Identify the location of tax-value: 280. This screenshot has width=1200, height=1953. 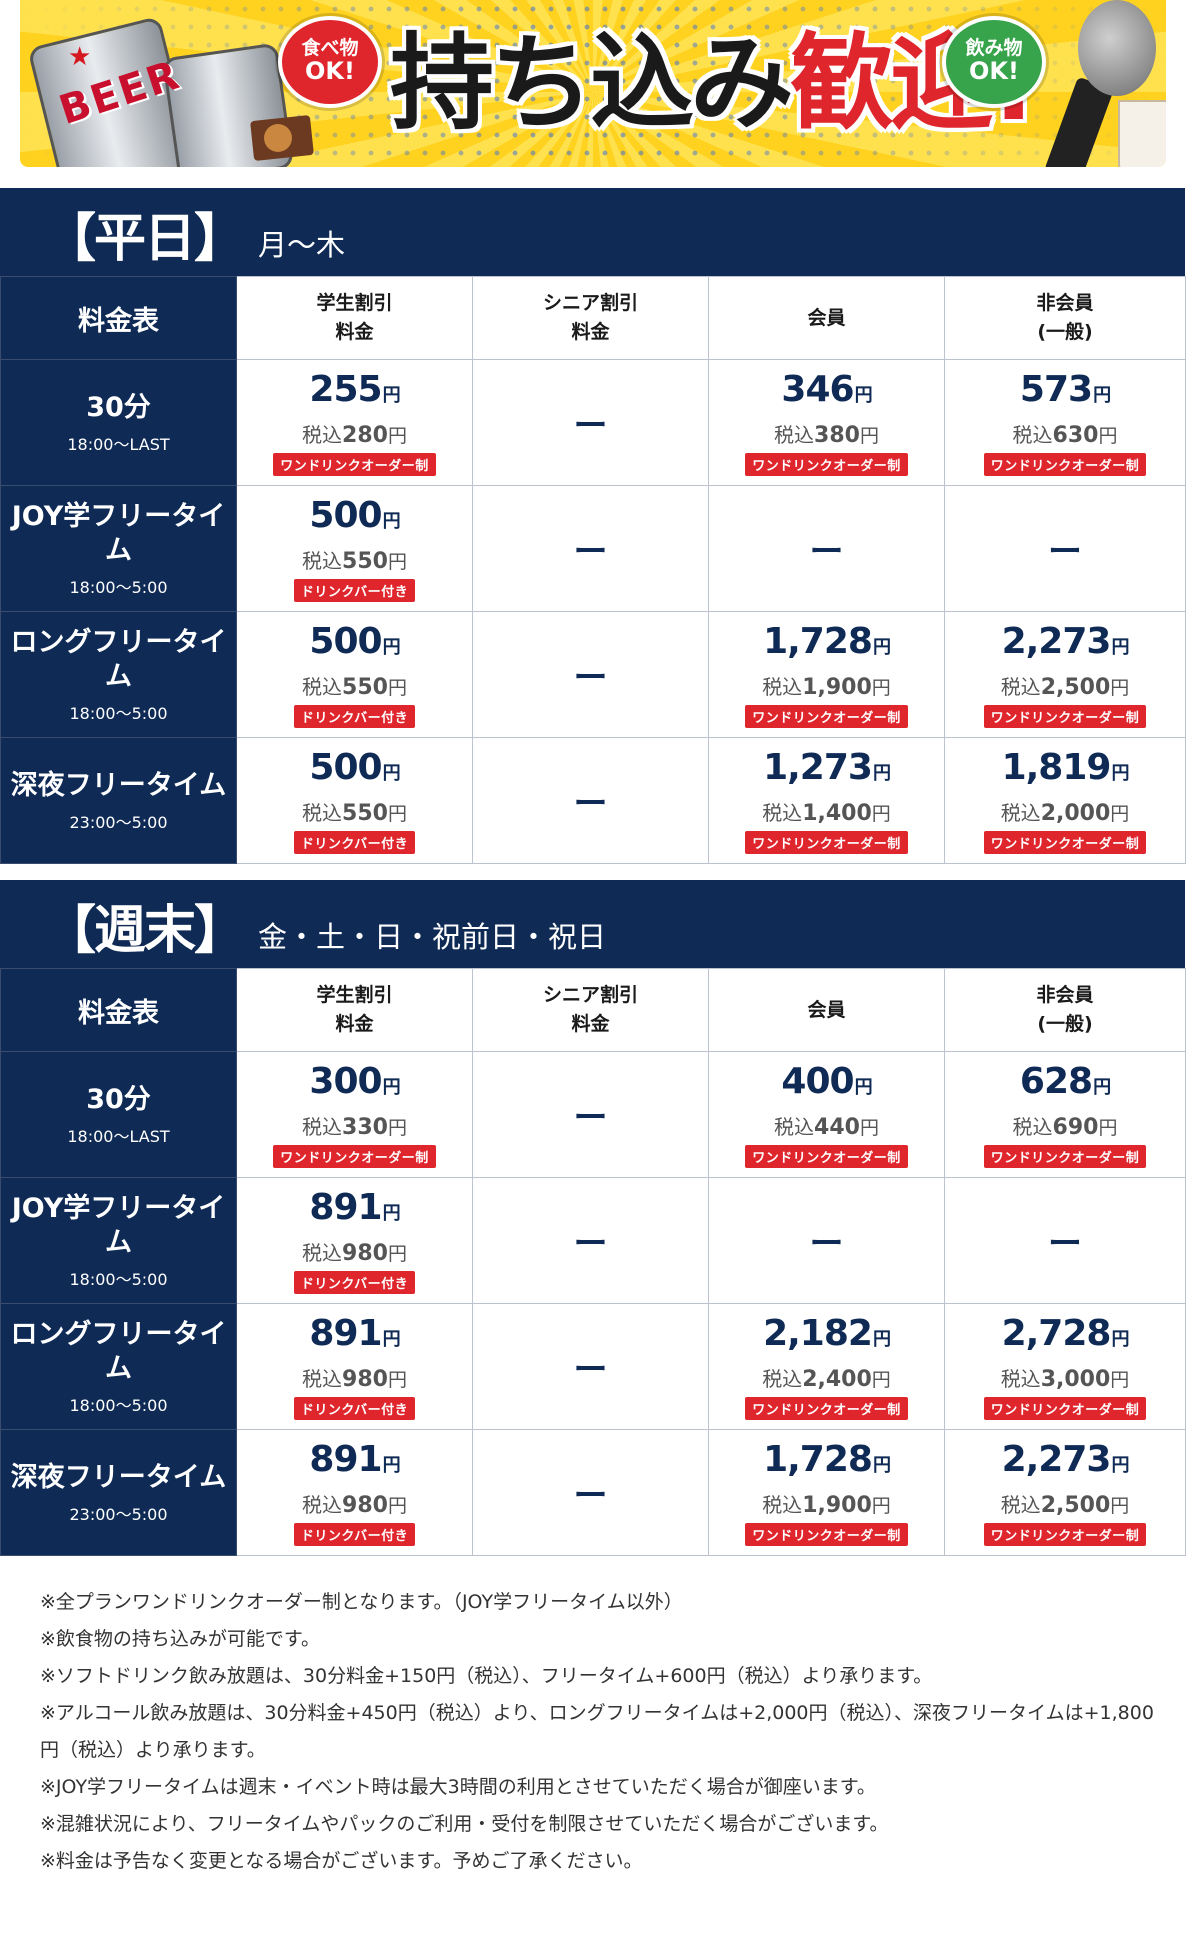
(365, 435).